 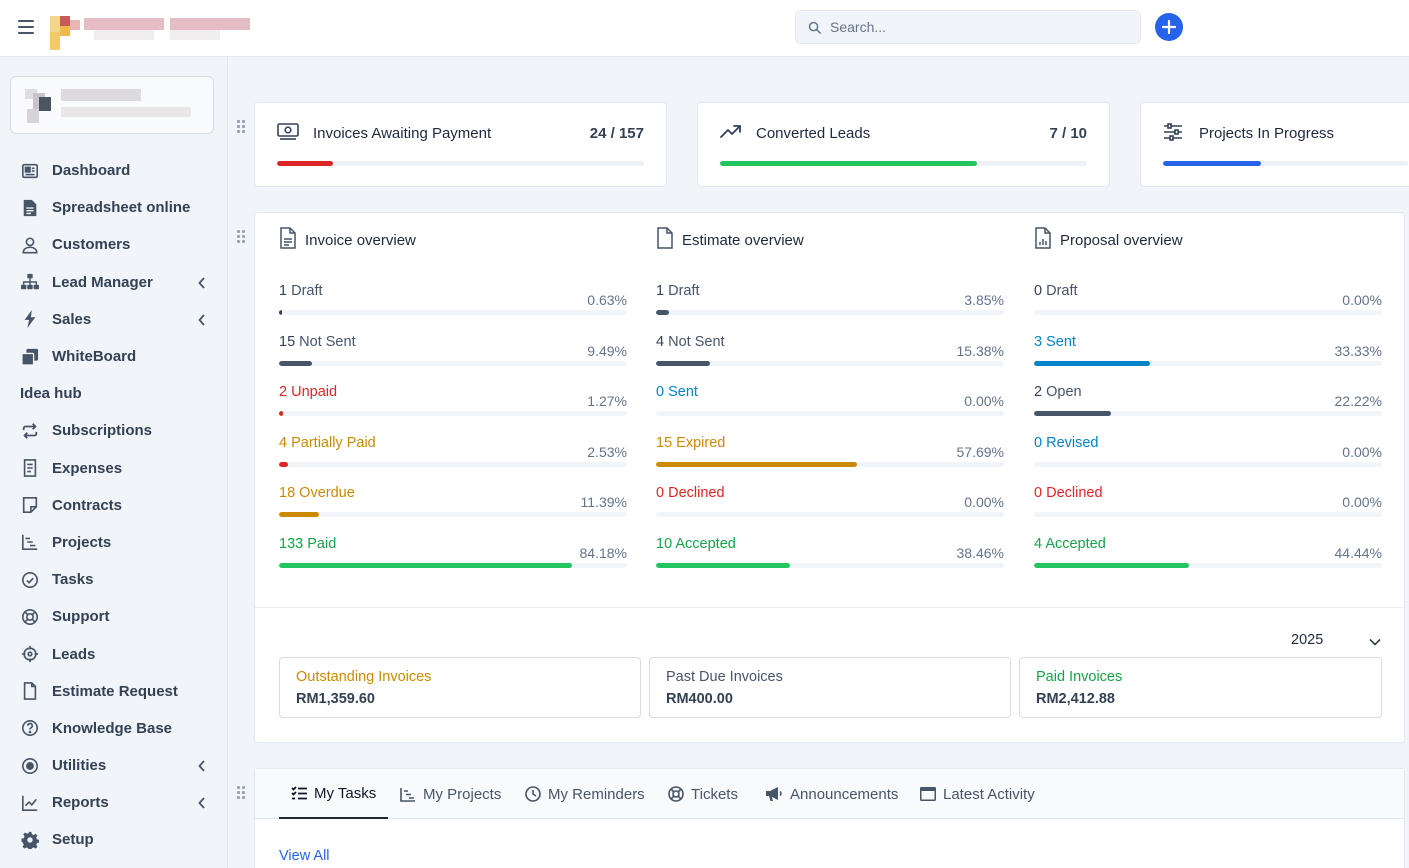 What do you see at coordinates (1208, 303) in the screenshot?
I see `status-row: 0 Draft 0.00%` at bounding box center [1208, 303].